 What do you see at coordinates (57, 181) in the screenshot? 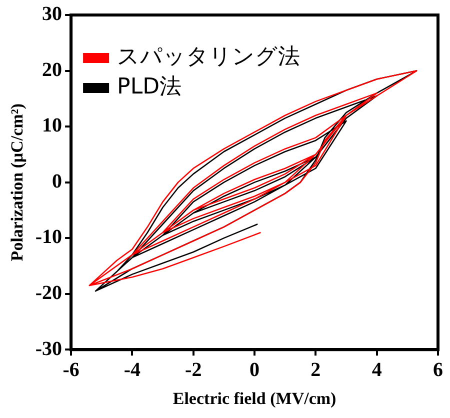
I see `y-tick-label: 0` at bounding box center [57, 181].